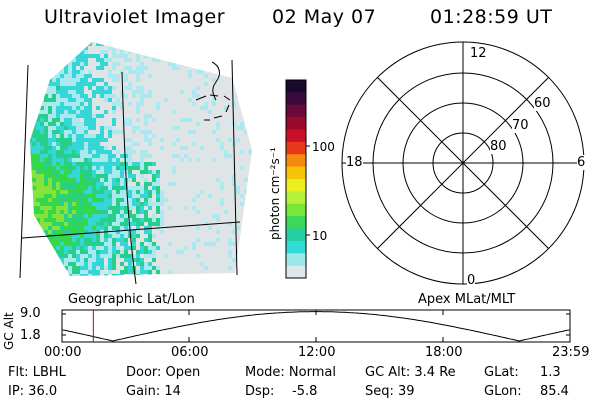 The image size is (600, 400). Describe the element at coordinates (320, 236) in the screenshot. I see `colorbar-tick-10: 10` at that location.